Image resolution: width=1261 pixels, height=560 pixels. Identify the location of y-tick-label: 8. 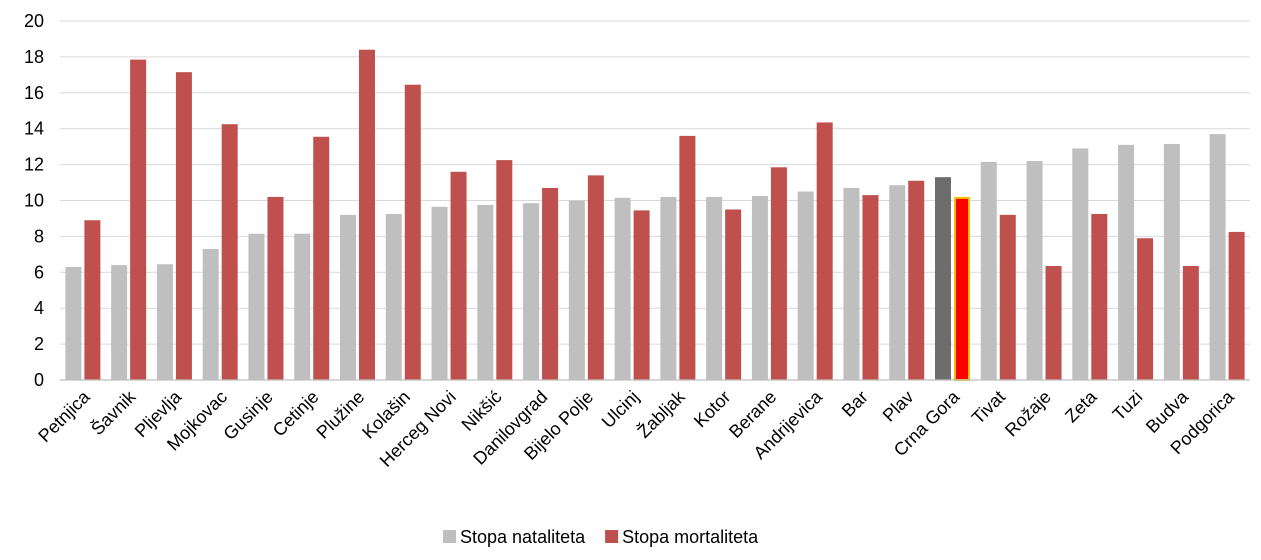
(39, 236).